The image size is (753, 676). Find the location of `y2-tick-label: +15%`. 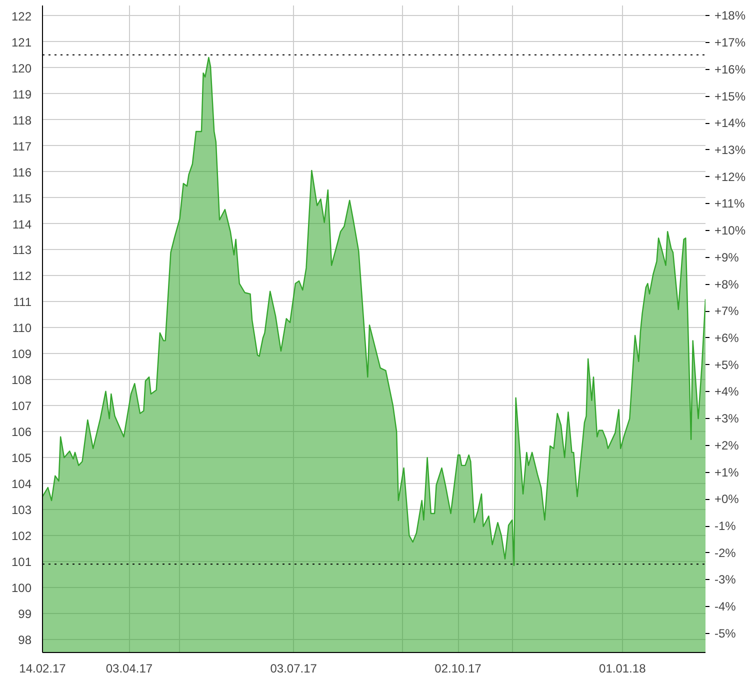

y2-tick-label: +15% is located at coordinates (730, 96).